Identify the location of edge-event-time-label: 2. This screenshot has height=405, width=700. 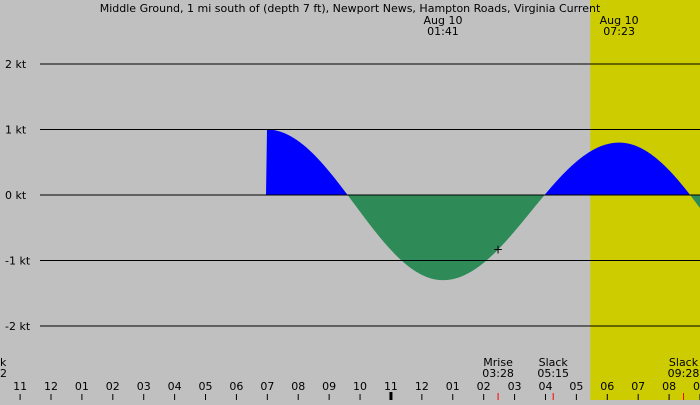
(3, 373).